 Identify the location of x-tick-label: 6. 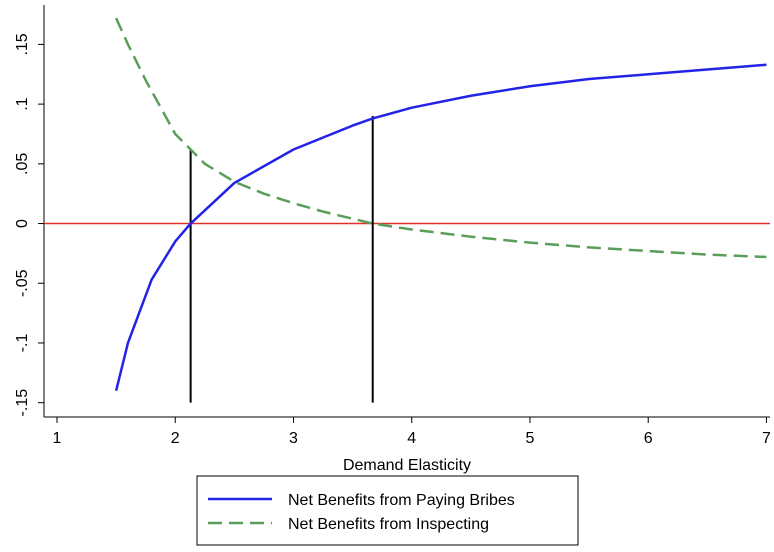
(648, 438).